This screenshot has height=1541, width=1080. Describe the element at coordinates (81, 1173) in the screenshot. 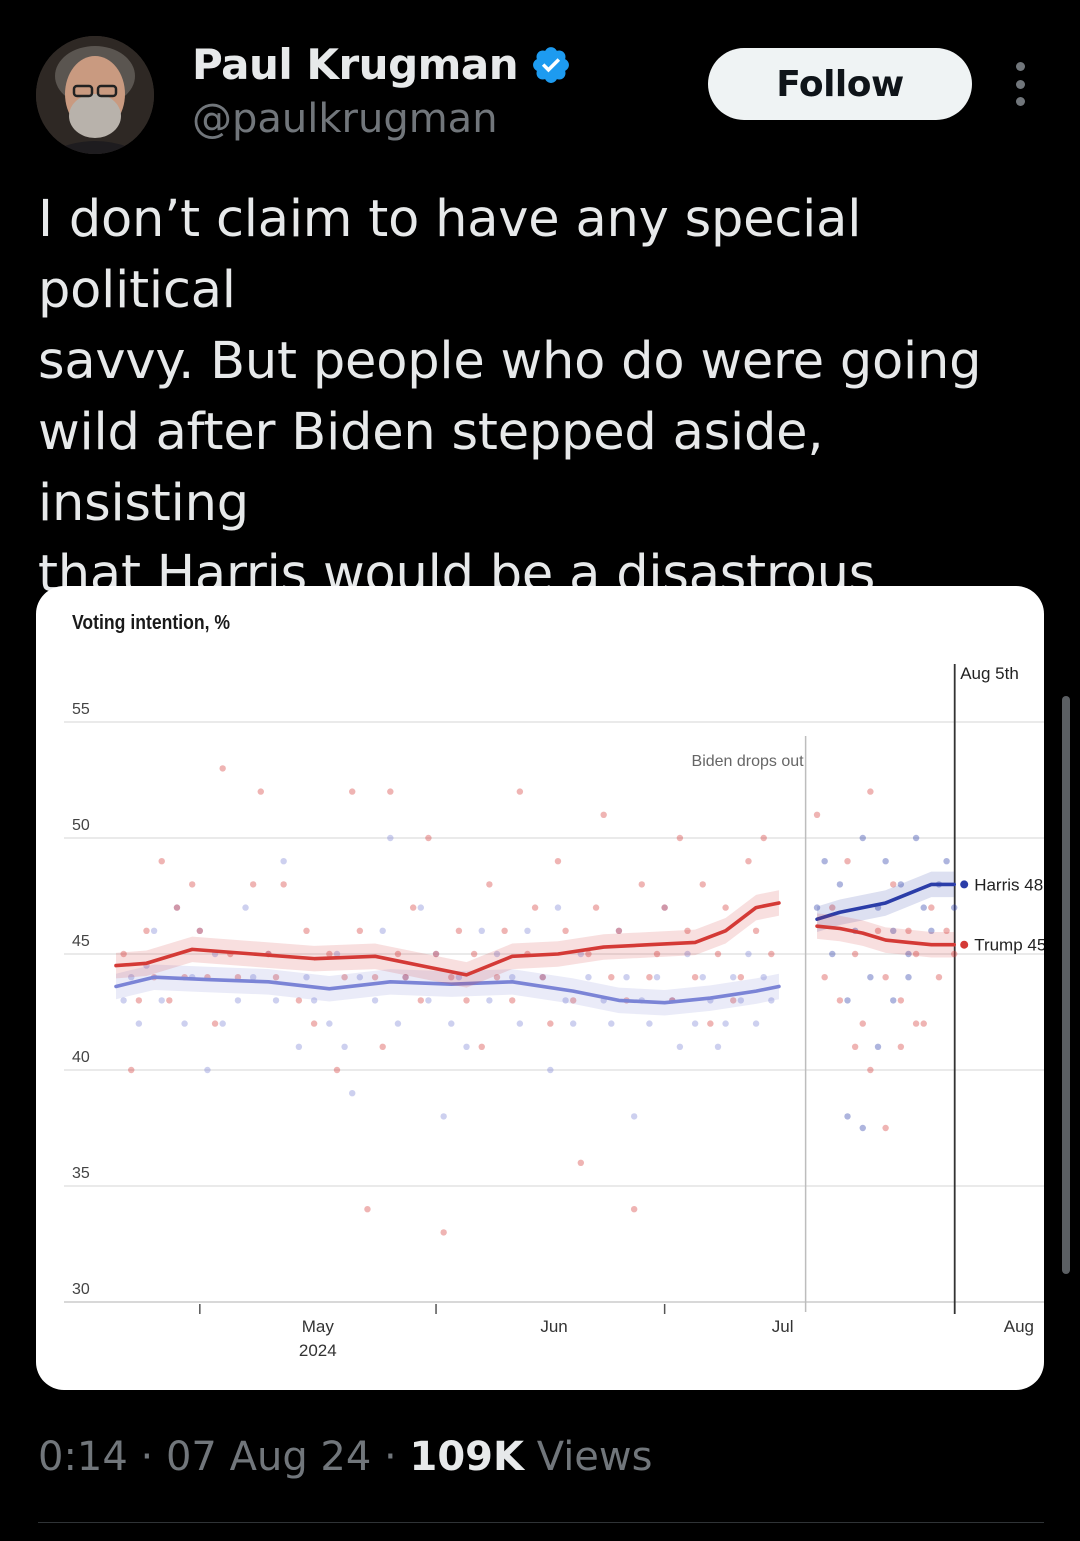

I see `y-tick-label: 35` at that location.